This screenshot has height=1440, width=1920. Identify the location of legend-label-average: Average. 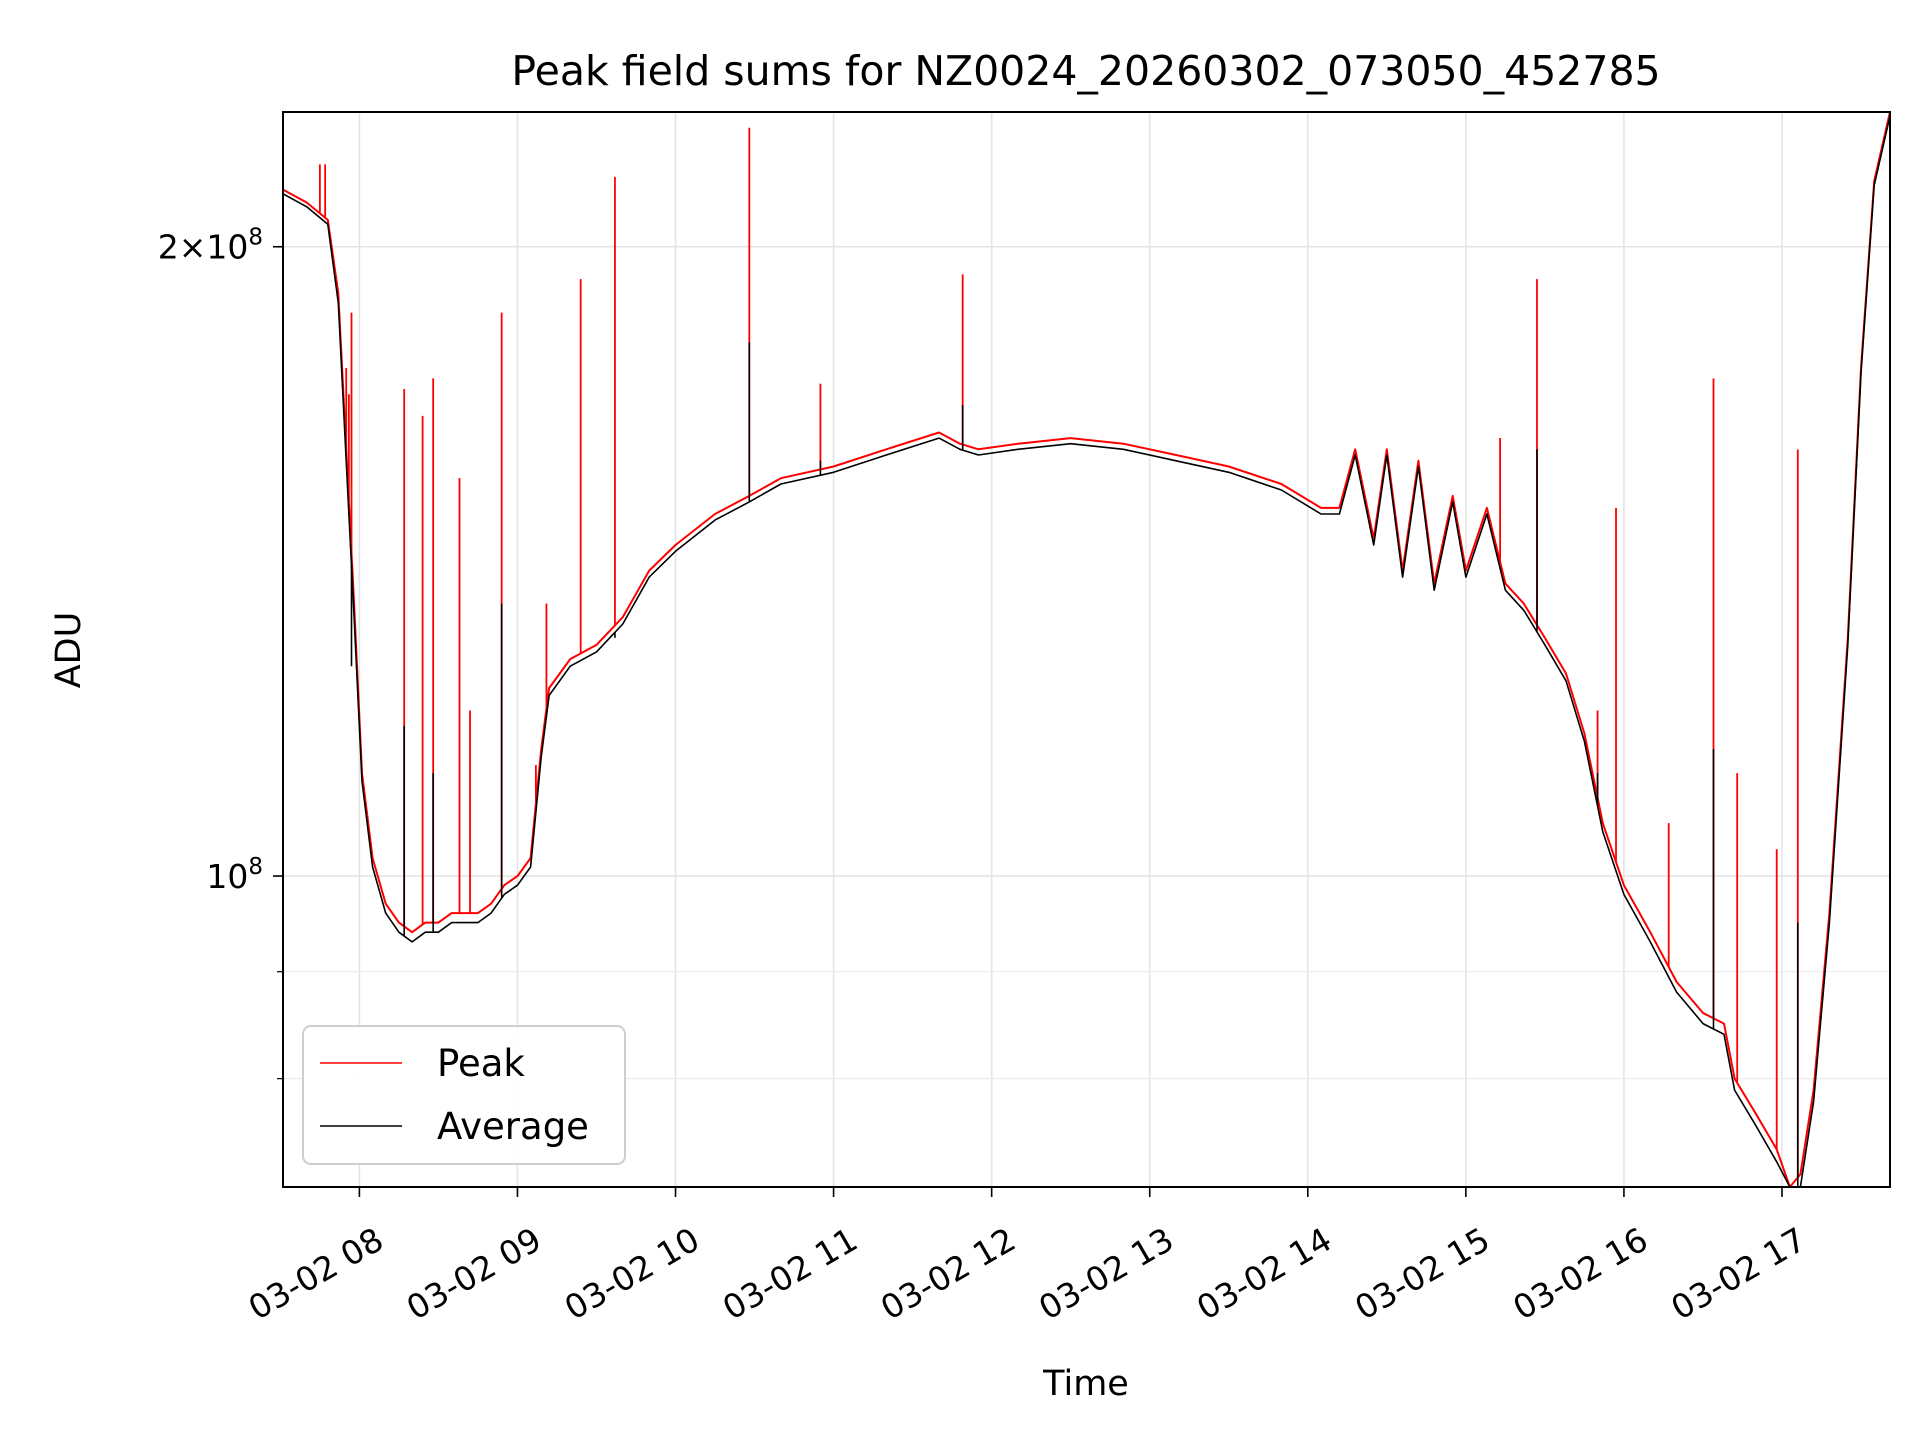
(513, 1126).